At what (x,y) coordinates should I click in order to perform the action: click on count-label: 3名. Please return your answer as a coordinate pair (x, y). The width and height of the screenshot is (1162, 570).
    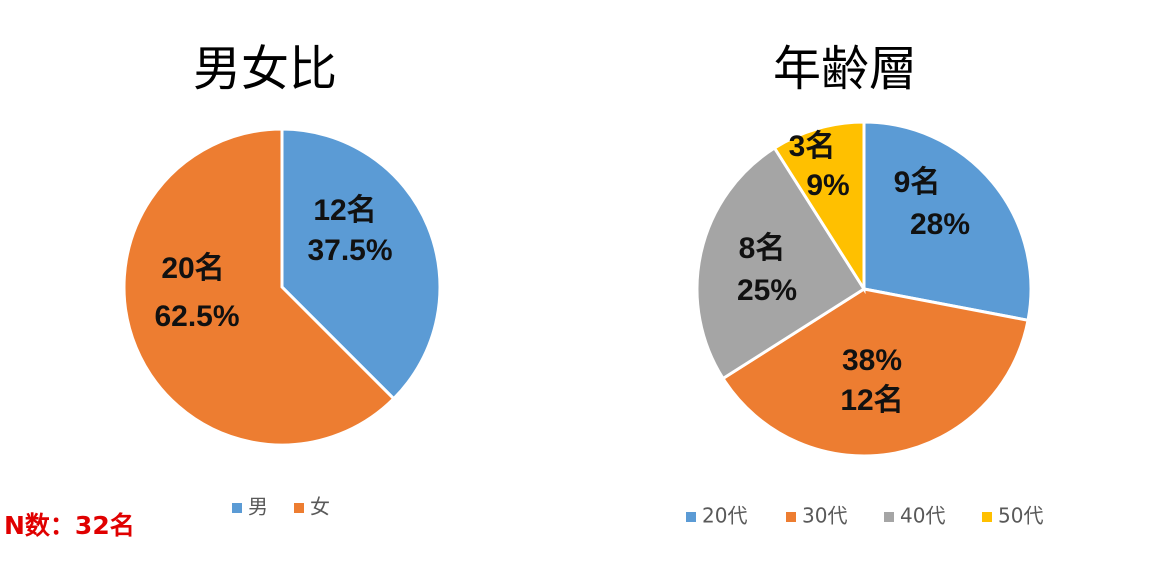
    Looking at the image, I should click on (812, 146).